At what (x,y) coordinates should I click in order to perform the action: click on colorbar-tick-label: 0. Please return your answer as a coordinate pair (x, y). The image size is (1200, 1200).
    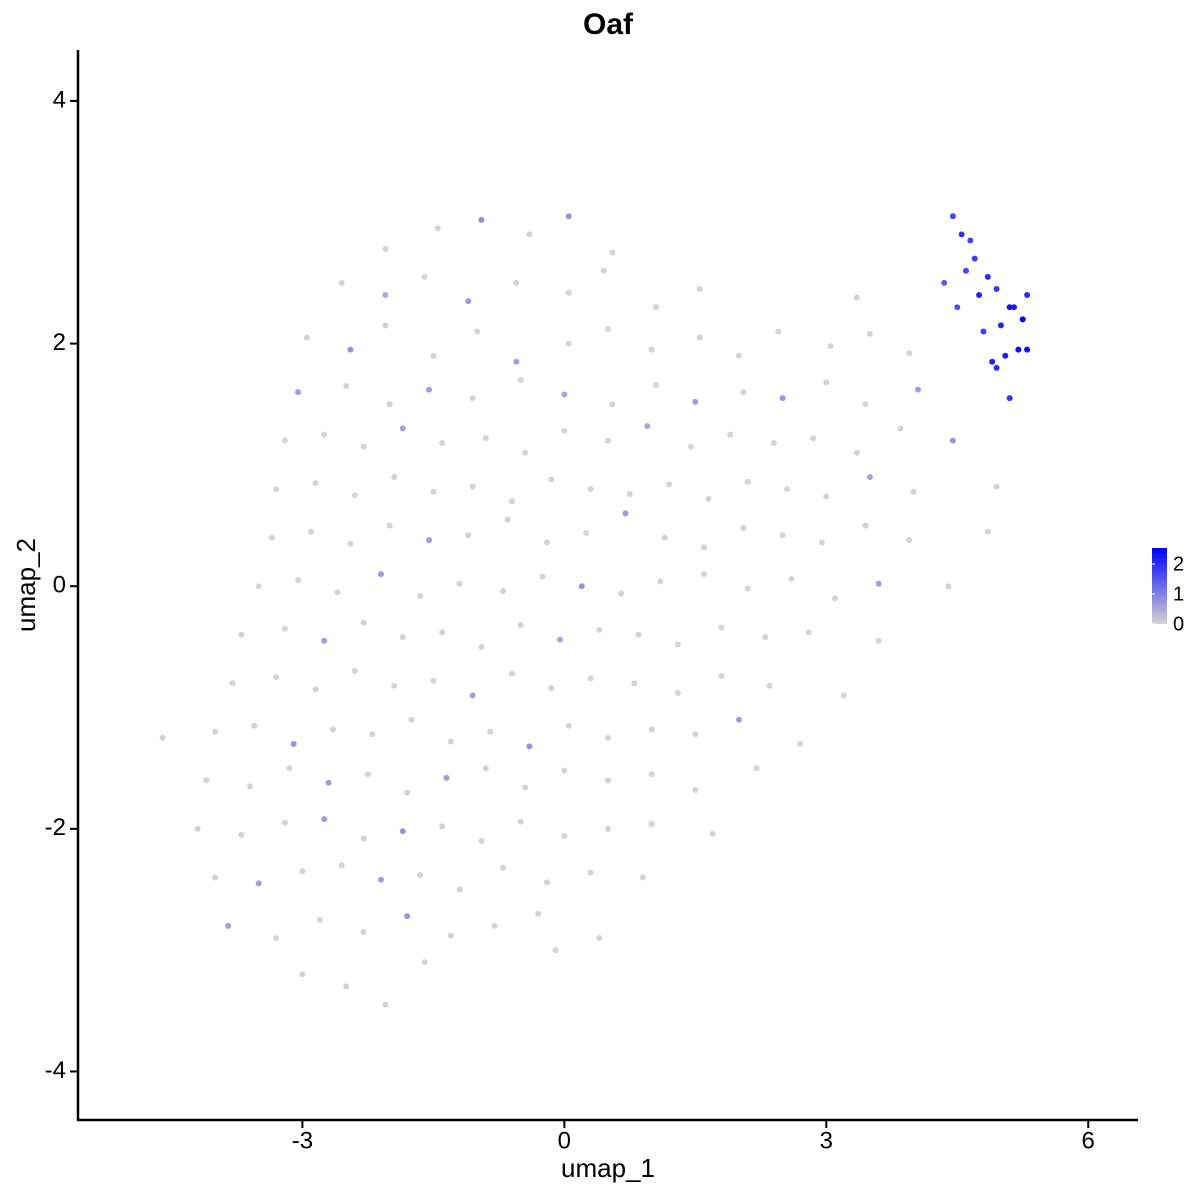
    Looking at the image, I should click on (1178, 624).